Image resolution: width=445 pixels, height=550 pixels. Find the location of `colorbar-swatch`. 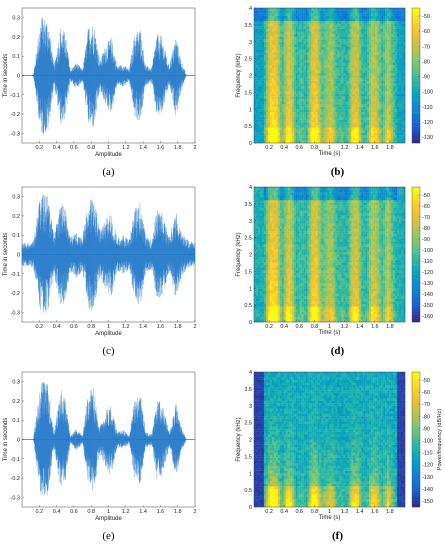

colorbar-swatch is located at coordinates (416, 128).